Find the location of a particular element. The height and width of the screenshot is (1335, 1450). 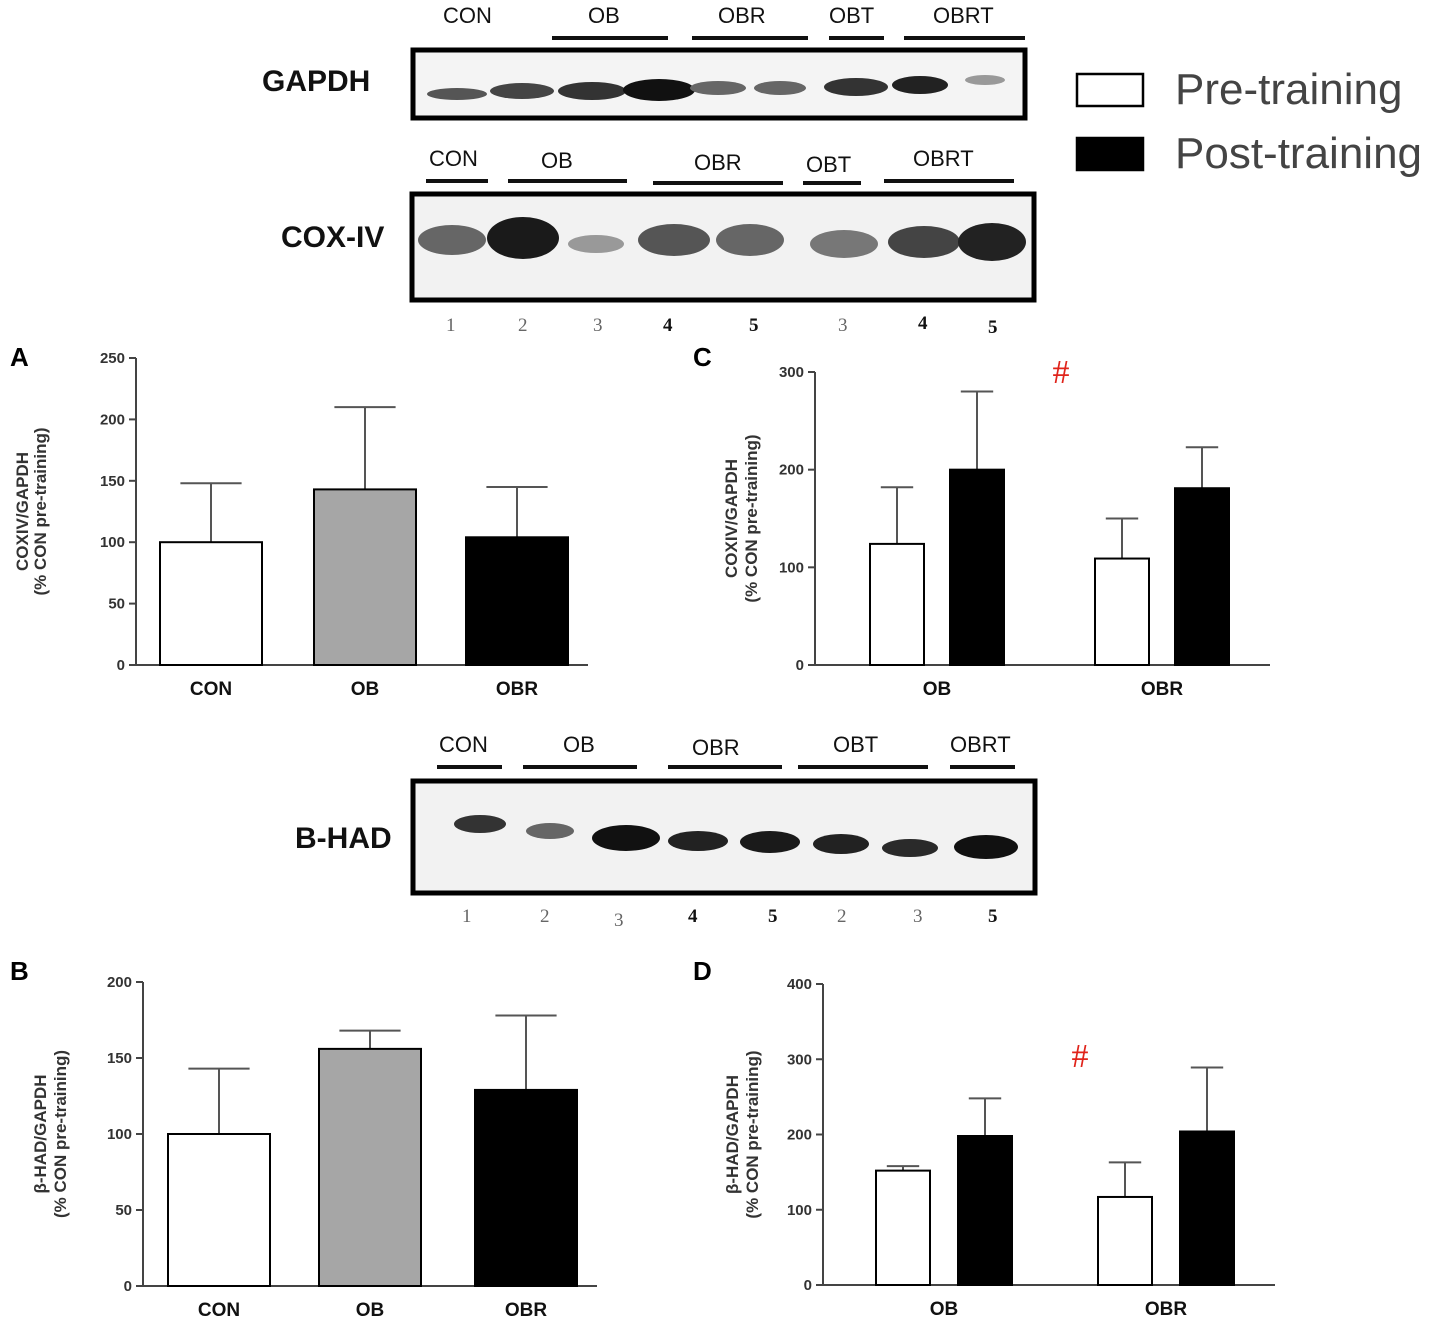

coxiv-lane-number: 5 is located at coordinates (993, 327).